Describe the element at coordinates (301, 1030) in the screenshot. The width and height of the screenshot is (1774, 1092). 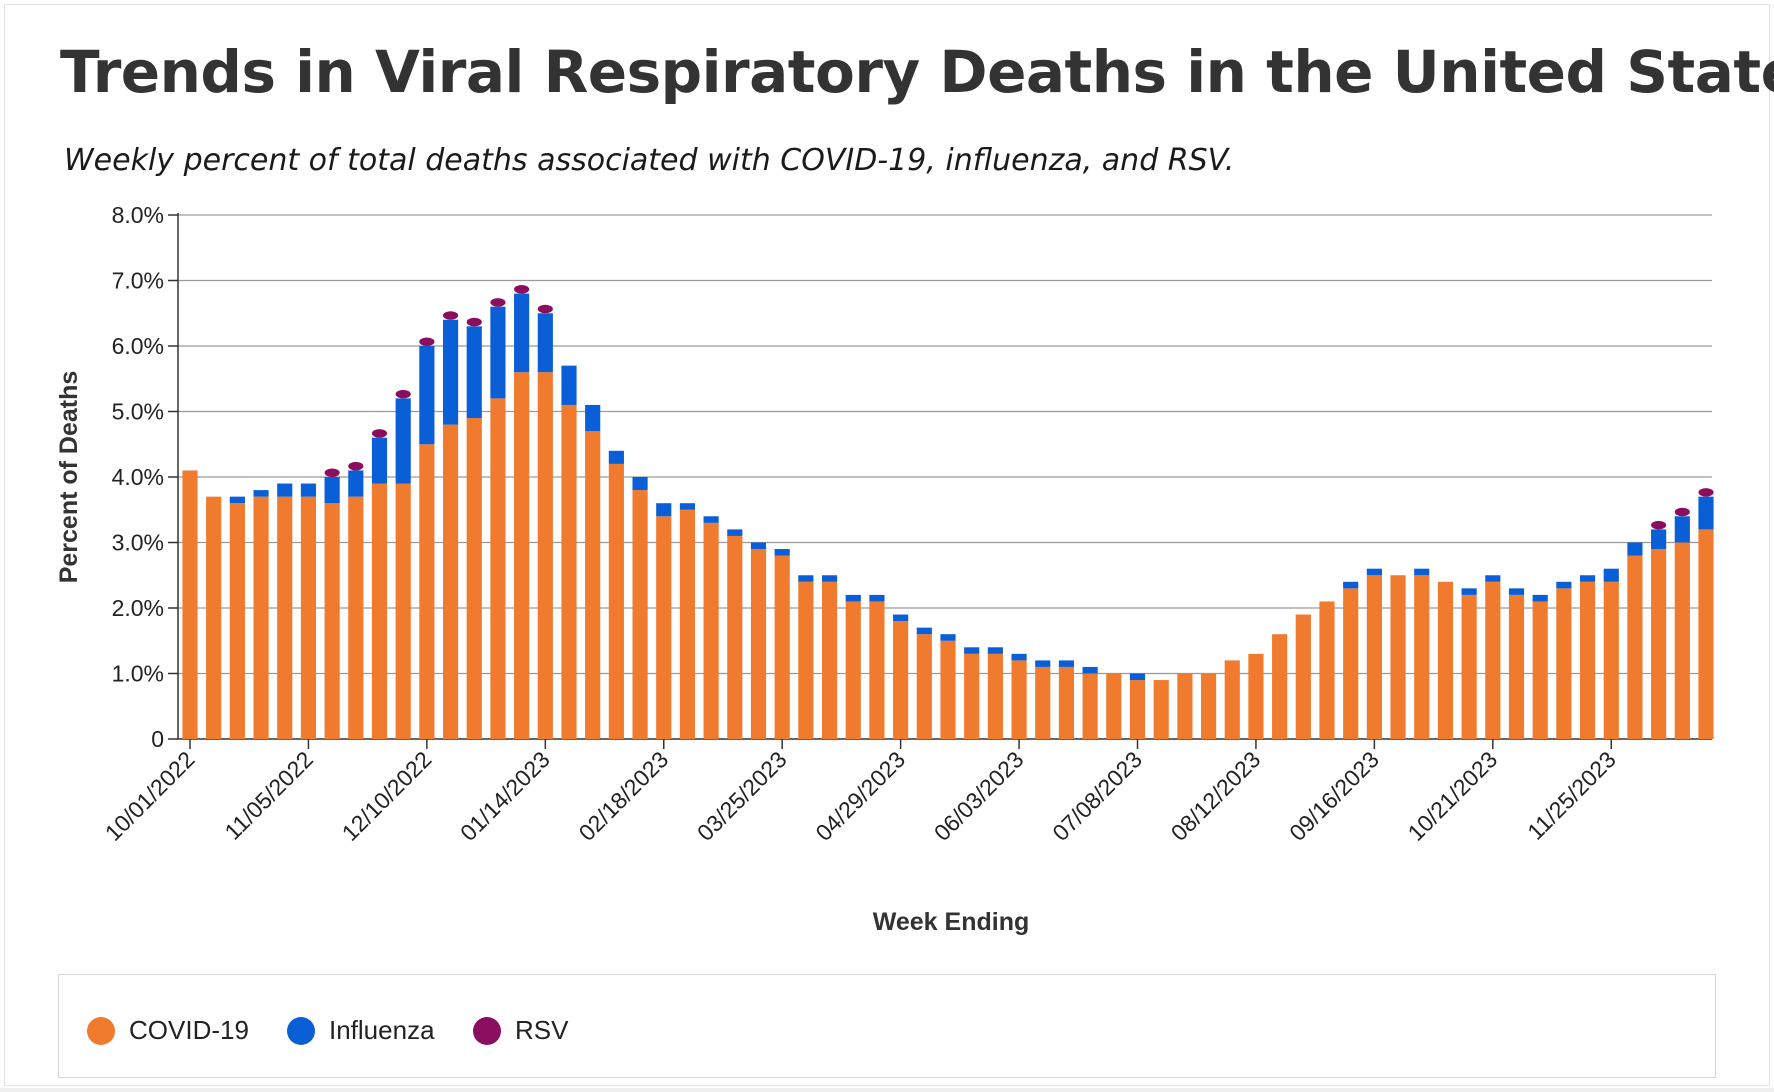
I see `influenza-swatch-icon` at that location.